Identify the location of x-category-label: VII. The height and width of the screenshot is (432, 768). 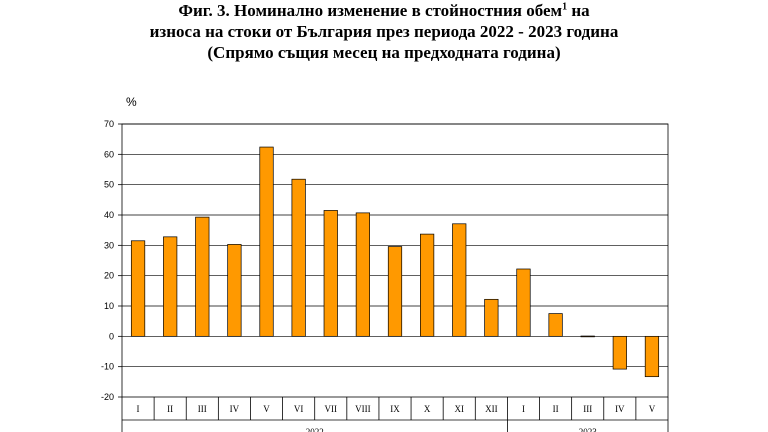
(331, 409).